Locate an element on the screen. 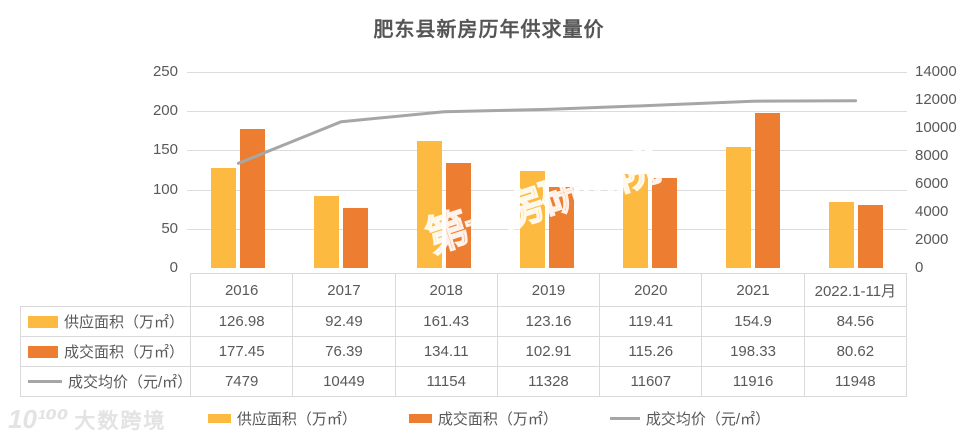 This screenshot has height=447, width=978. table-rowheader-inner: 成交均价（元/㎡） is located at coordinates (106, 381).